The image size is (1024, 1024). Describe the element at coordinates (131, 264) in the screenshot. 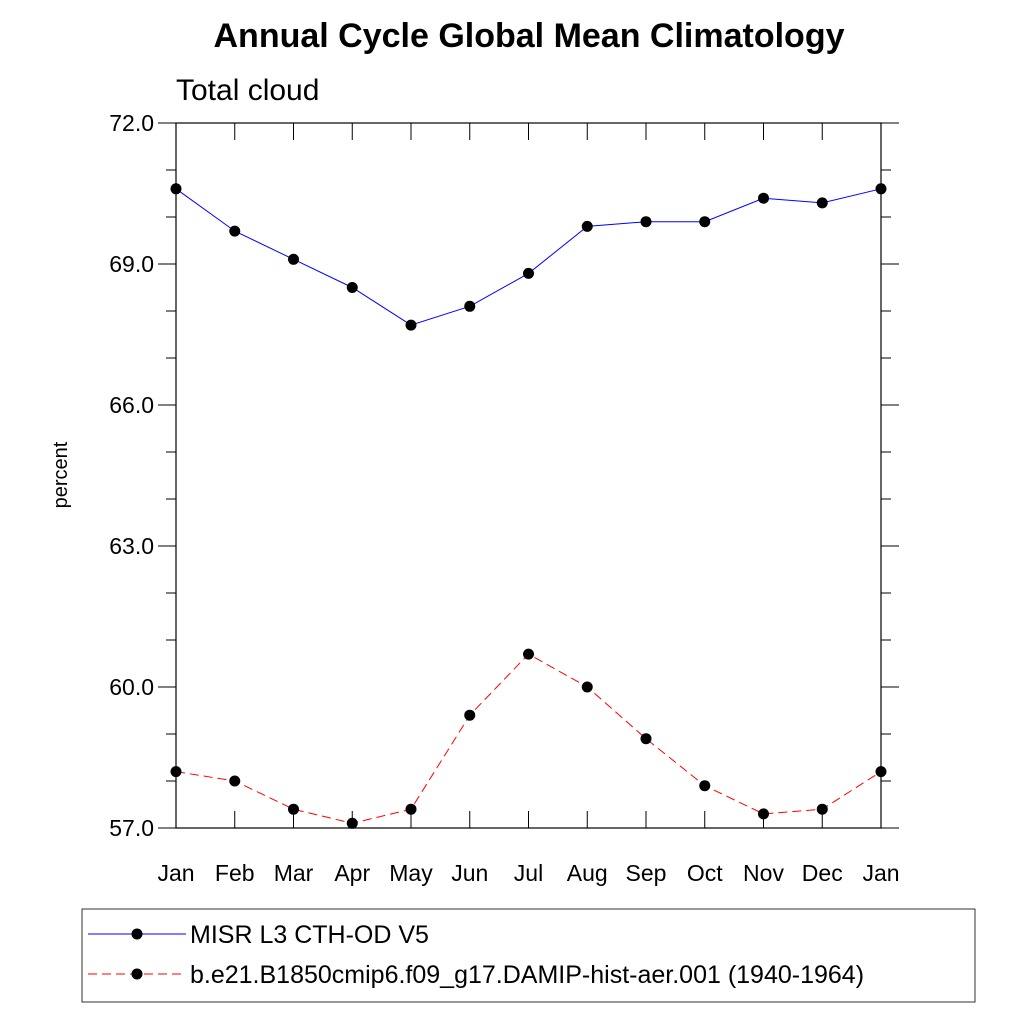

I see `y-tick-label: 69.0` at that location.